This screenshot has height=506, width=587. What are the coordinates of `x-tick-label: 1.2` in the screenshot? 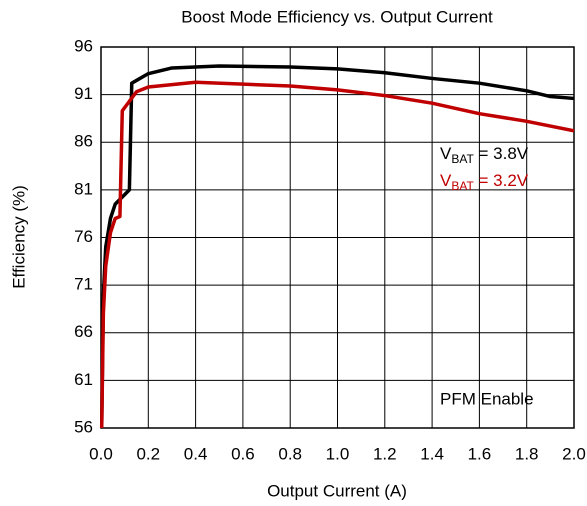 It's located at (385, 453).